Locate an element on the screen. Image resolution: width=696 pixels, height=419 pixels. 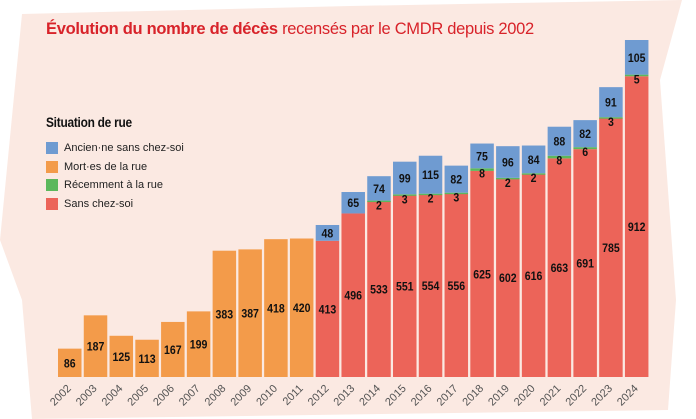
data-label: 551 is located at coordinates (405, 287).